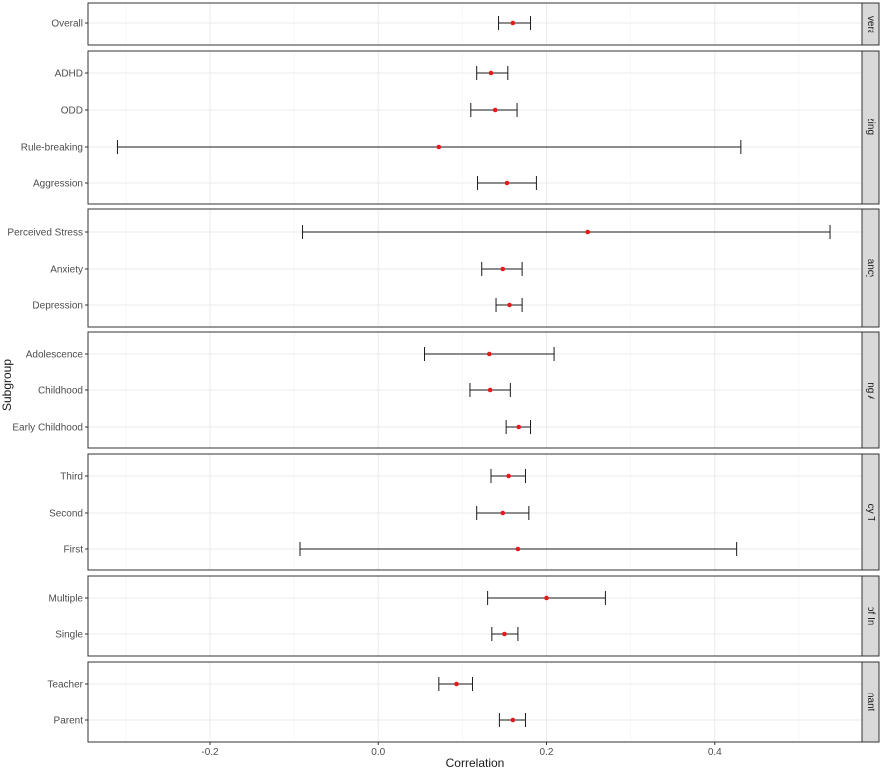  I want to click on y-tick-label: ADHD, so click(69, 74).